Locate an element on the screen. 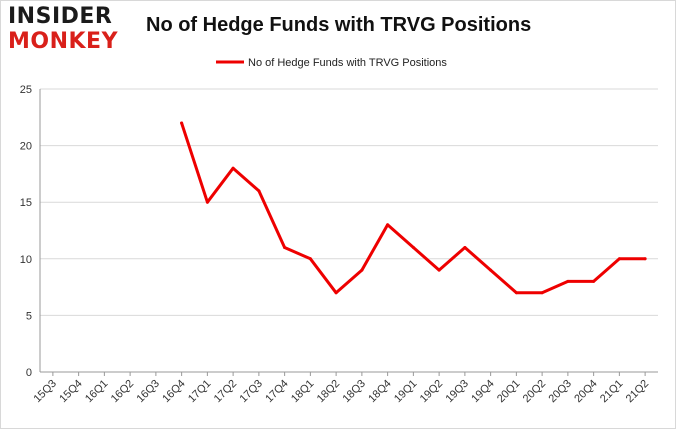 The image size is (678, 431). data-point-20Q3 is located at coordinates (568, 281).